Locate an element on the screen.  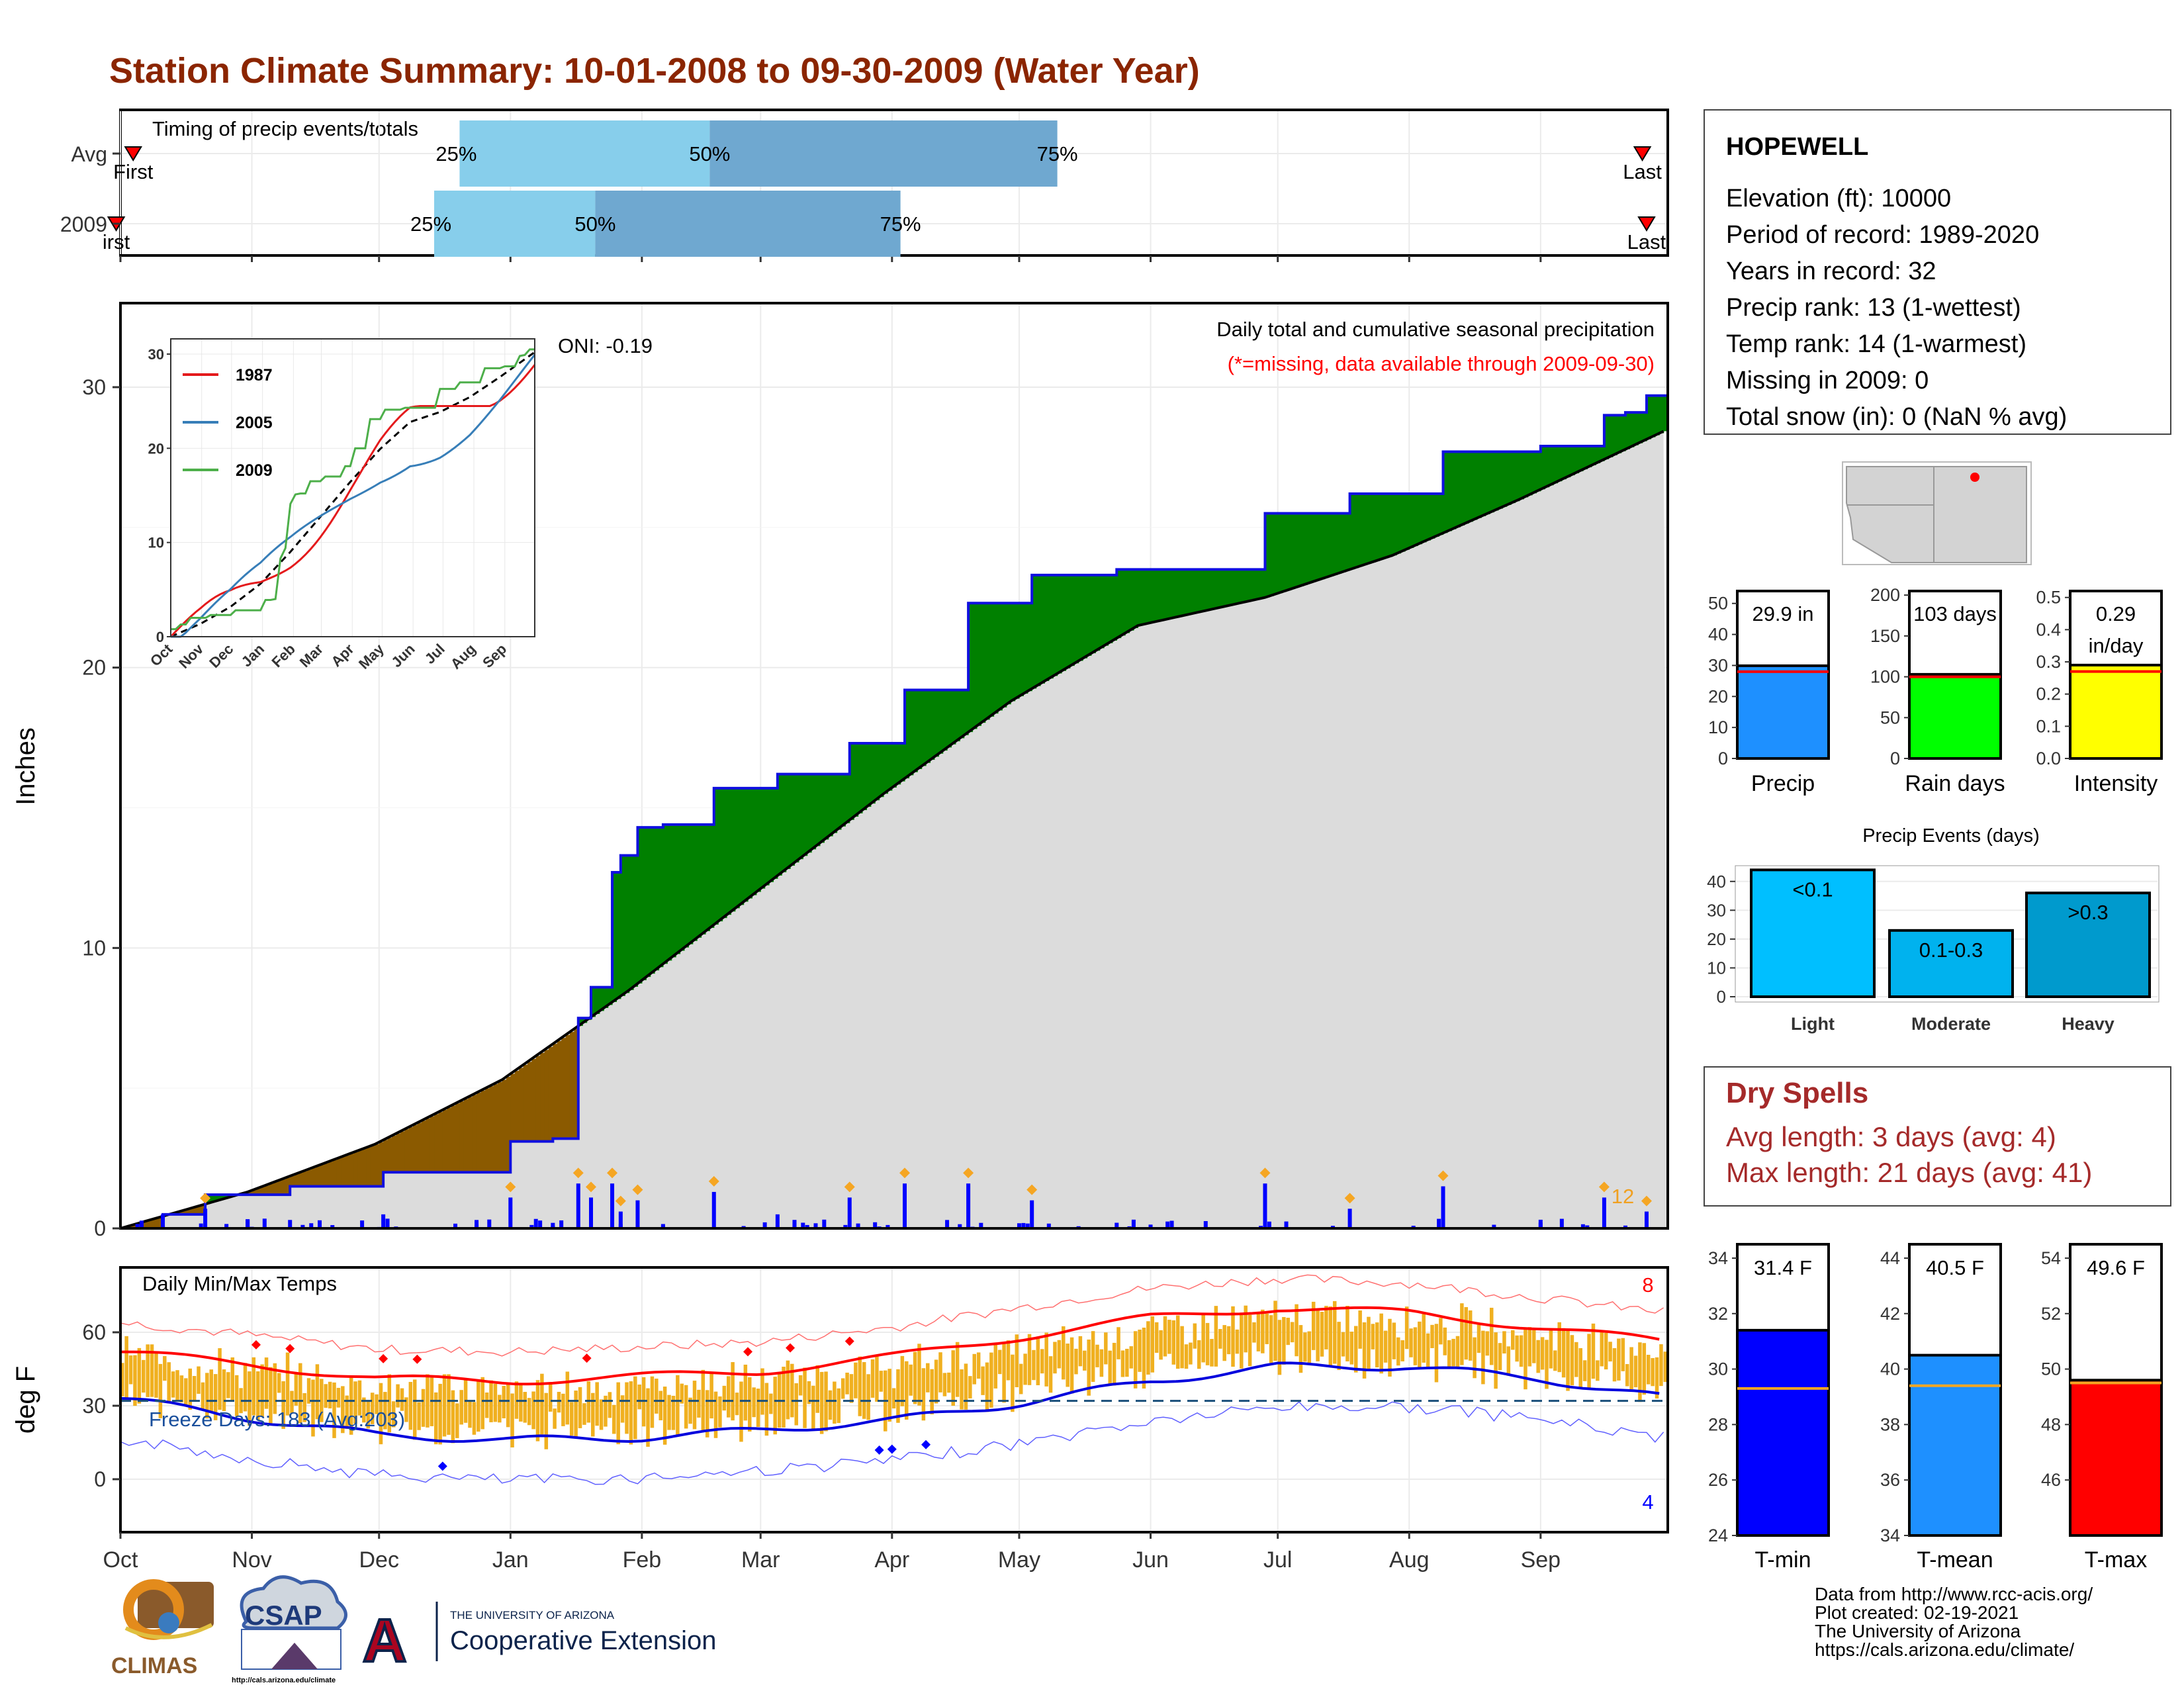
inset-legend-label: 2009 is located at coordinates (255, 471).